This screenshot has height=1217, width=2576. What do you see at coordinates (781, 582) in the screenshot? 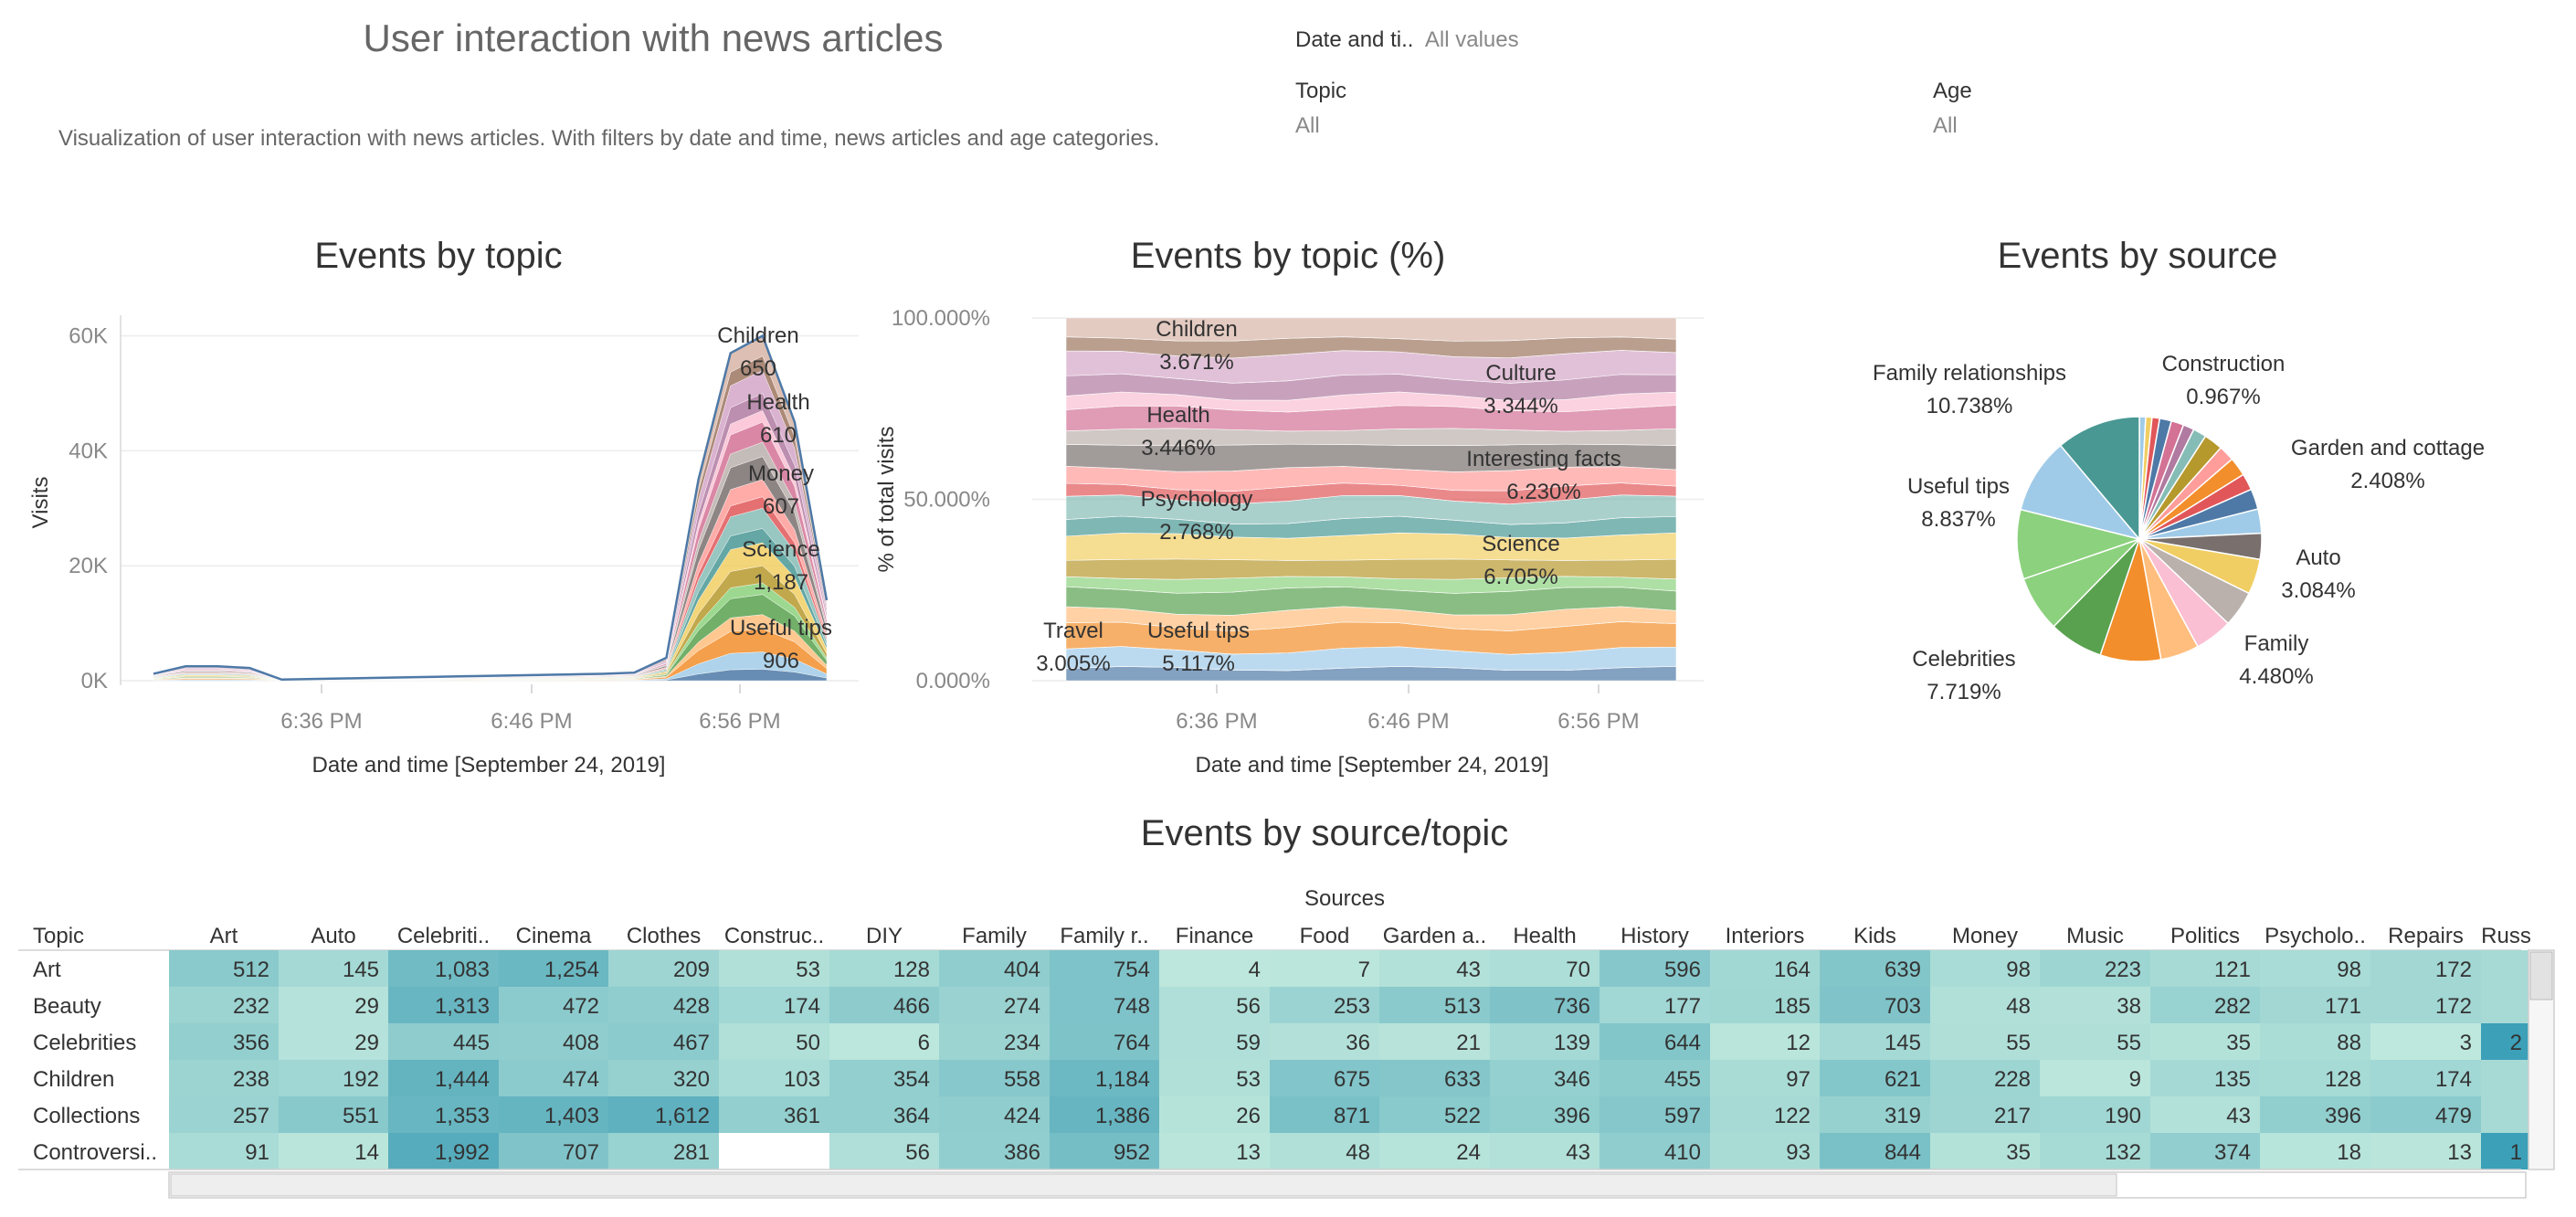
I see `annotation-value: 1,187` at bounding box center [781, 582].